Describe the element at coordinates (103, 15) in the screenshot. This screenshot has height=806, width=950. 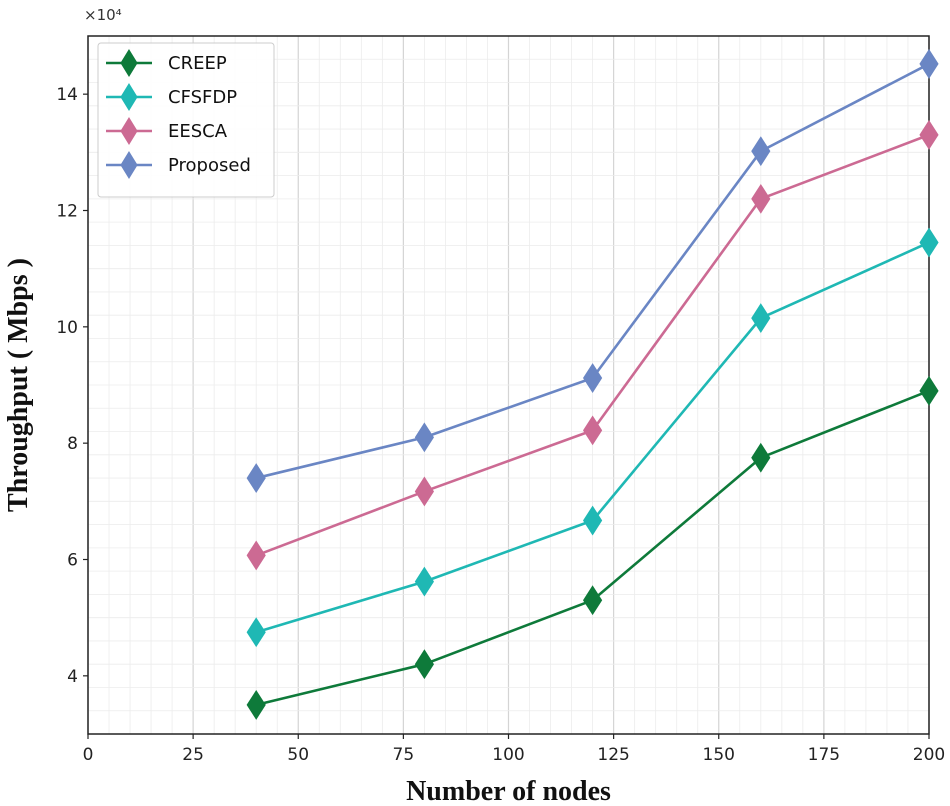
I see `y-axis-multiplier: ×10⁴` at that location.